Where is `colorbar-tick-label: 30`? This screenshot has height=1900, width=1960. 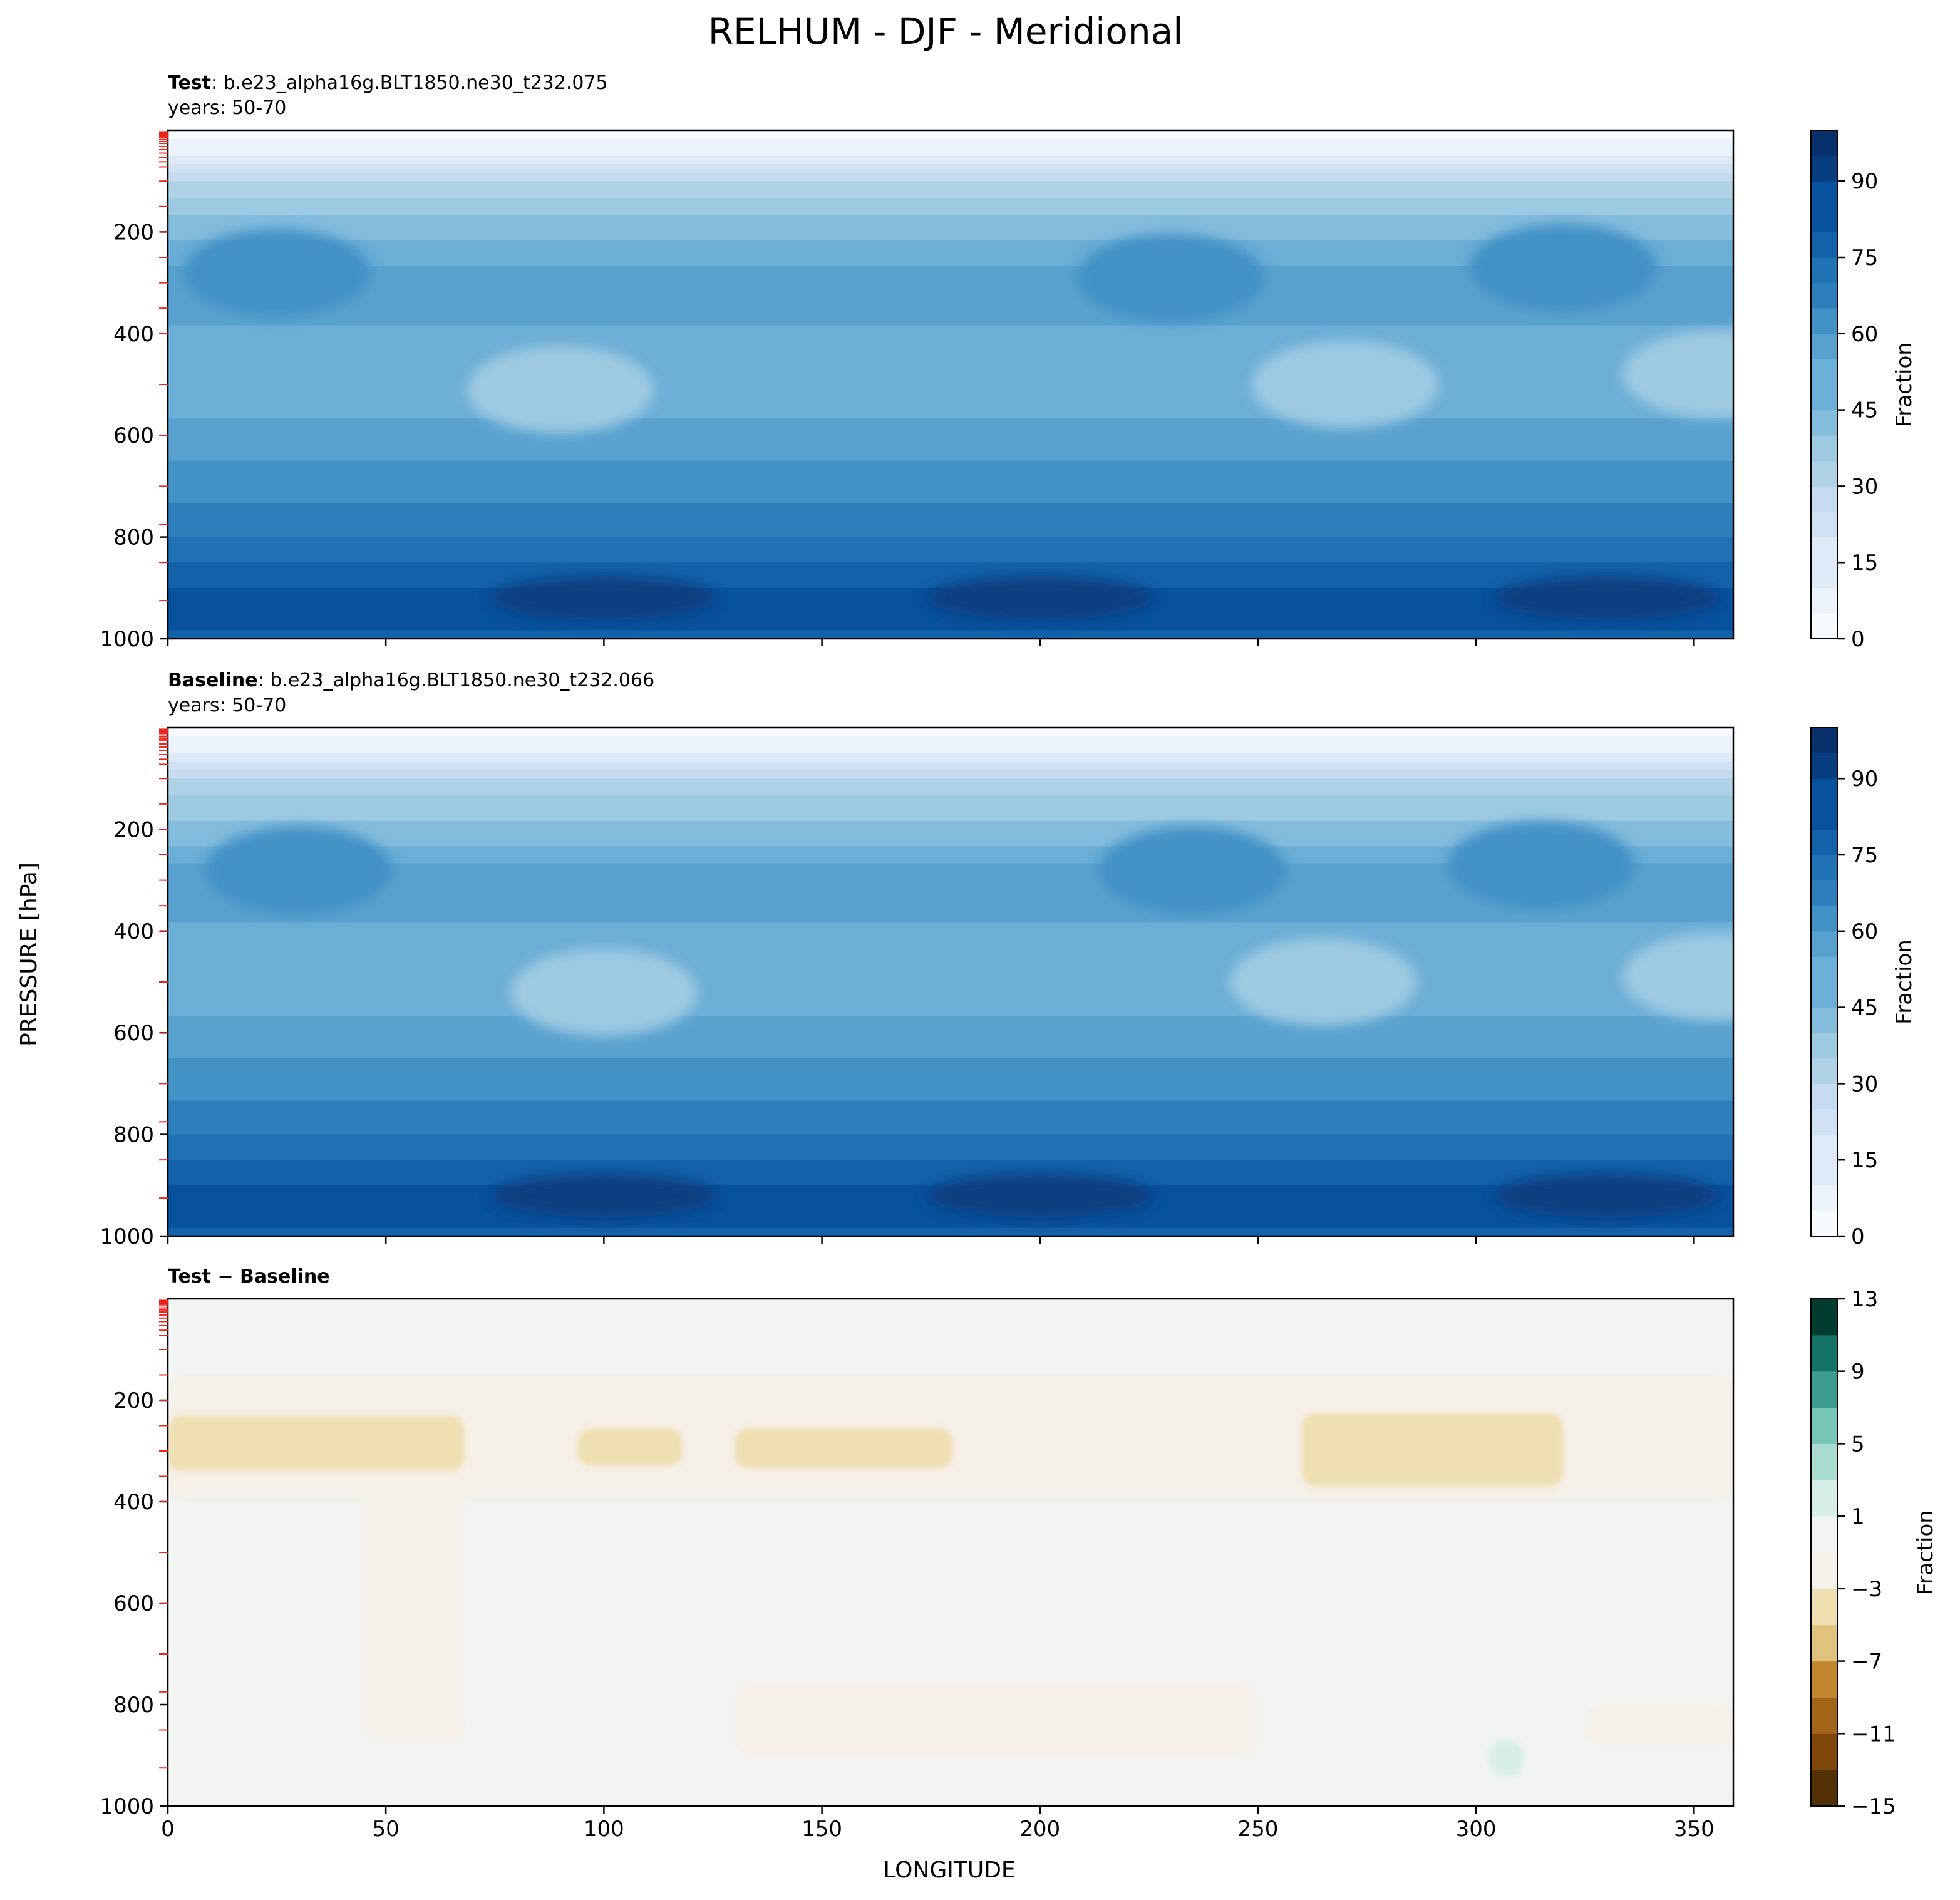
colorbar-tick-label: 30 is located at coordinates (1864, 1084).